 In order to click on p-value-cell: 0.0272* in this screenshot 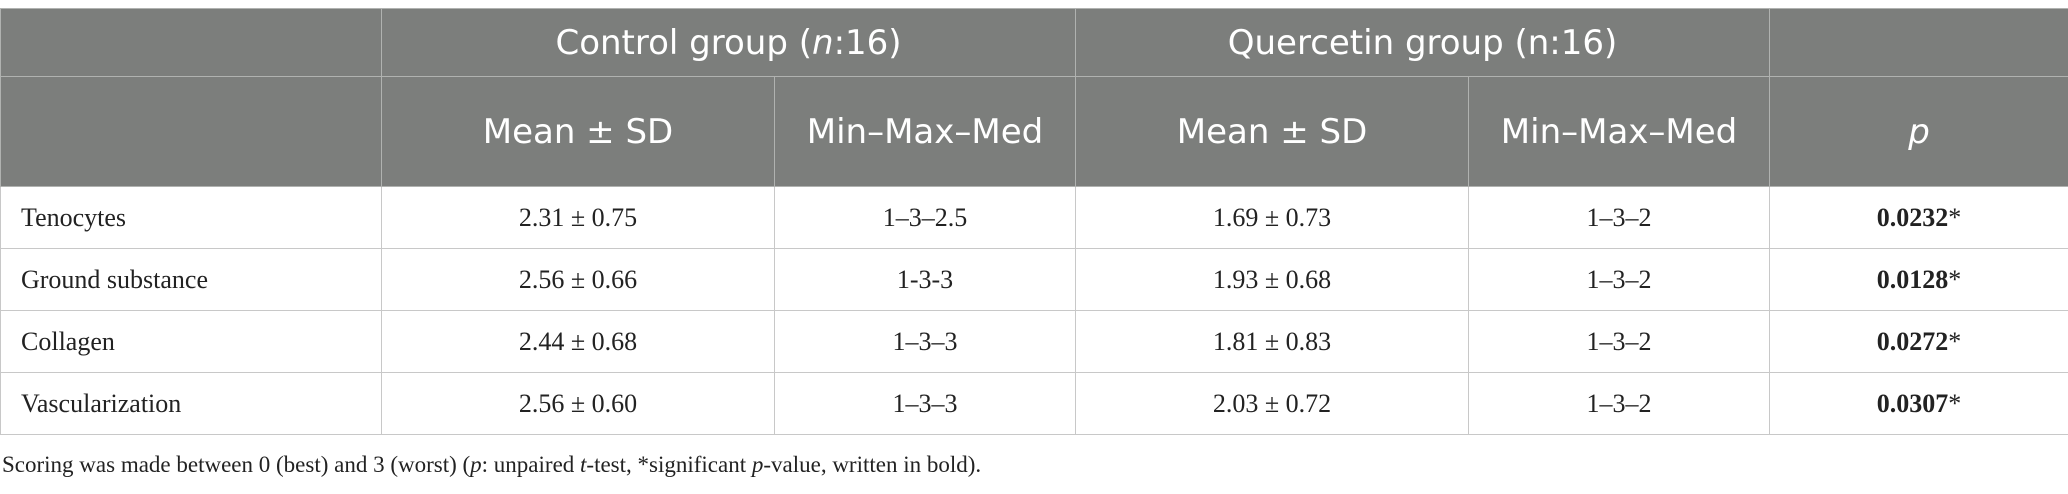, I will do `click(1918, 341)`.